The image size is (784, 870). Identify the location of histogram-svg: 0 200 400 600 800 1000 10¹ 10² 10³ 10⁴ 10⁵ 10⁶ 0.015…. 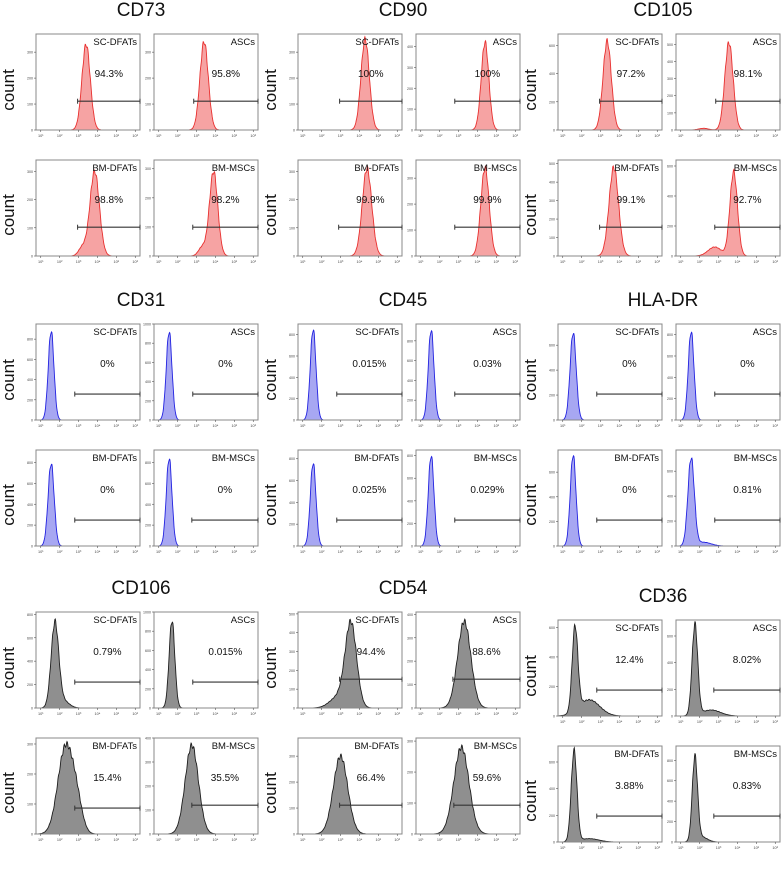
(201, 663).